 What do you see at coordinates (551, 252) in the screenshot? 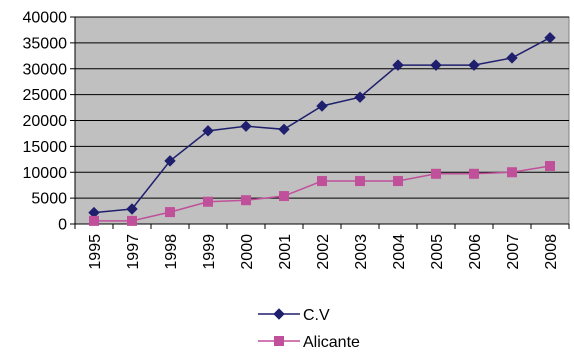
I see `x-tick-label: 2008` at bounding box center [551, 252].